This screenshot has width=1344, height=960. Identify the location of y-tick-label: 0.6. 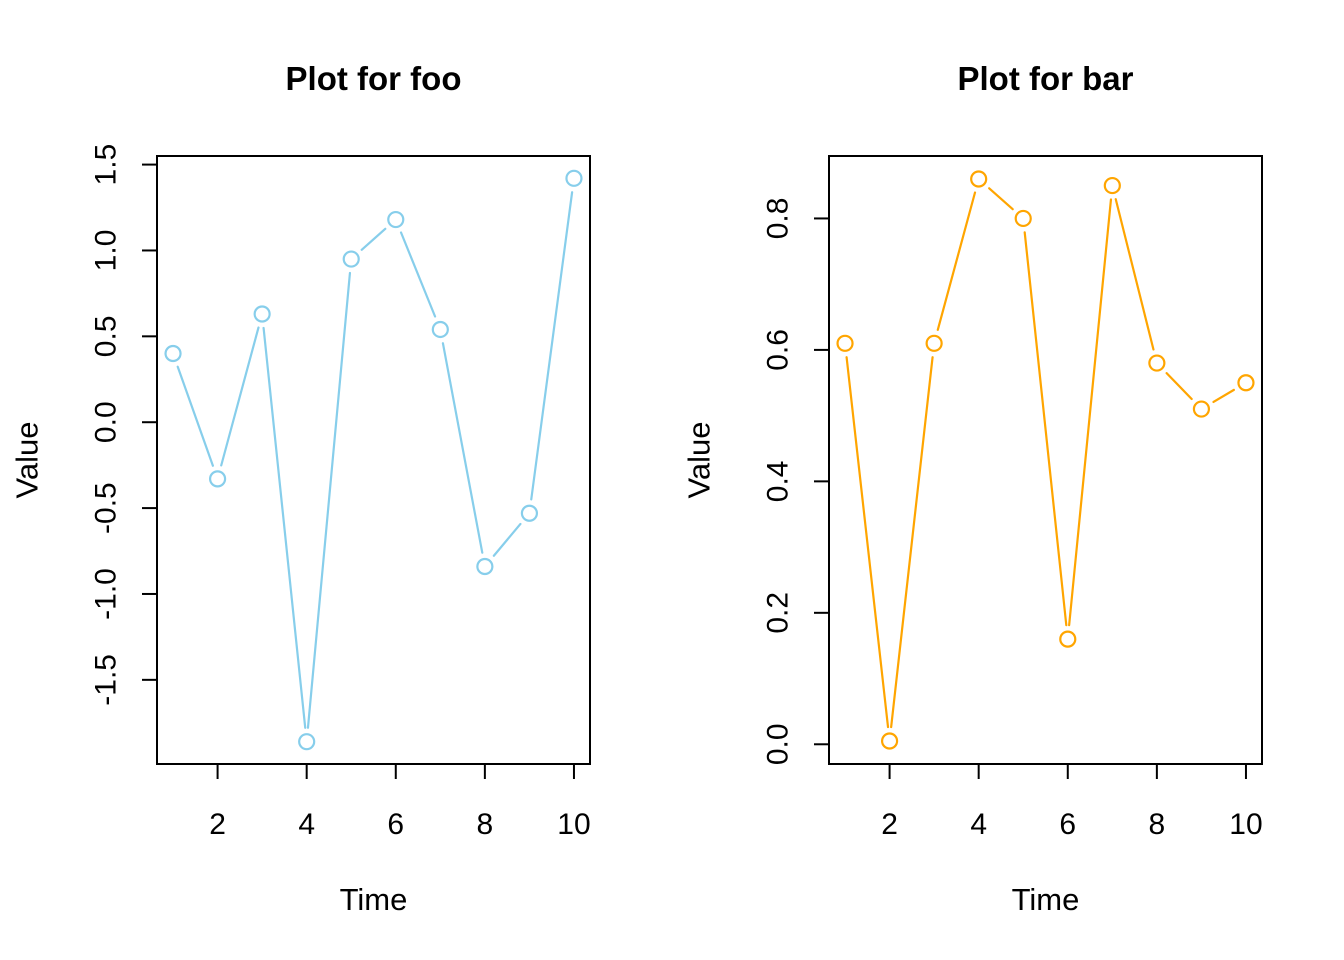
(778, 350).